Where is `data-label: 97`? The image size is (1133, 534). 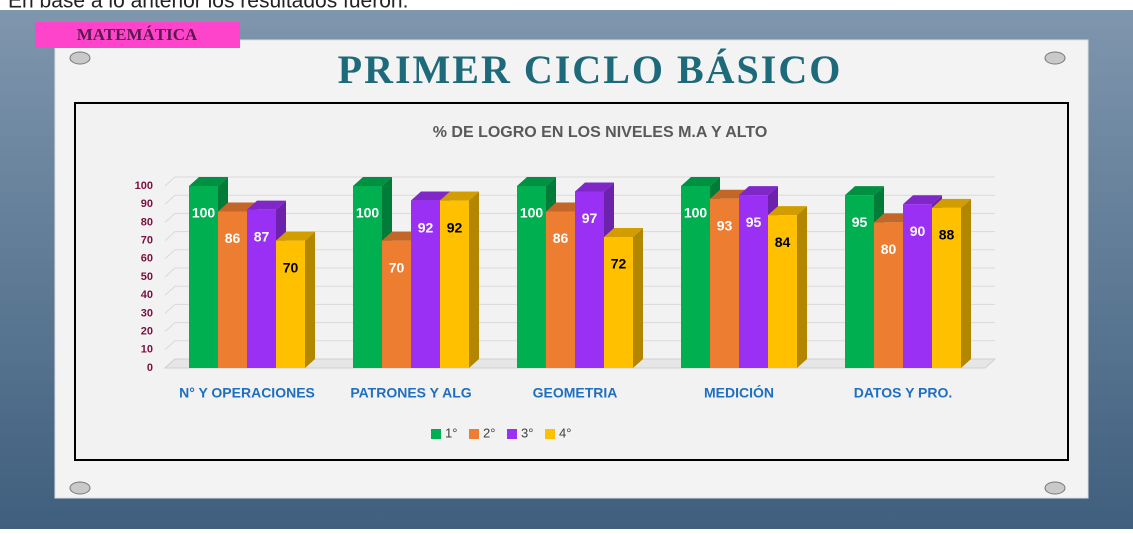
data-label: 97 is located at coordinates (590, 218).